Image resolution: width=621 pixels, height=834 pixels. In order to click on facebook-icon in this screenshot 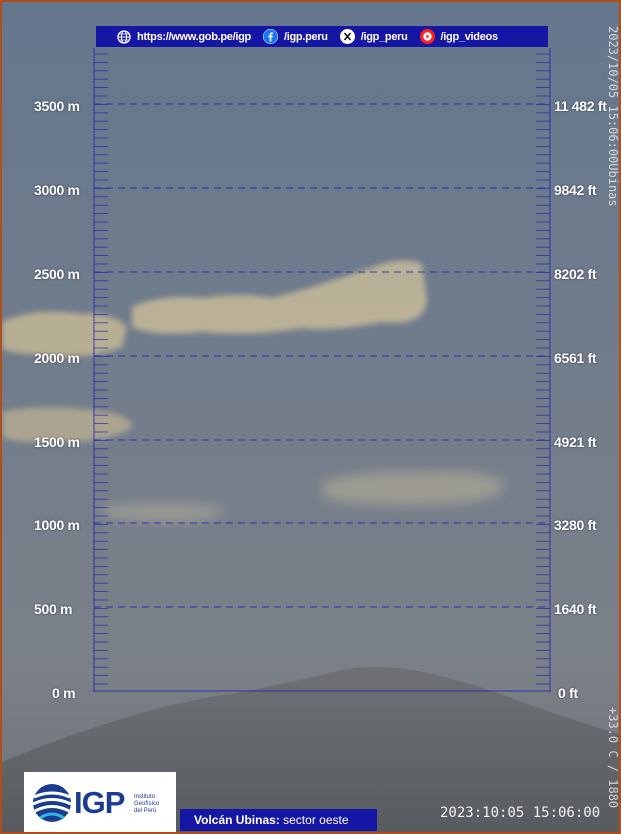, I will do `click(270, 36)`.